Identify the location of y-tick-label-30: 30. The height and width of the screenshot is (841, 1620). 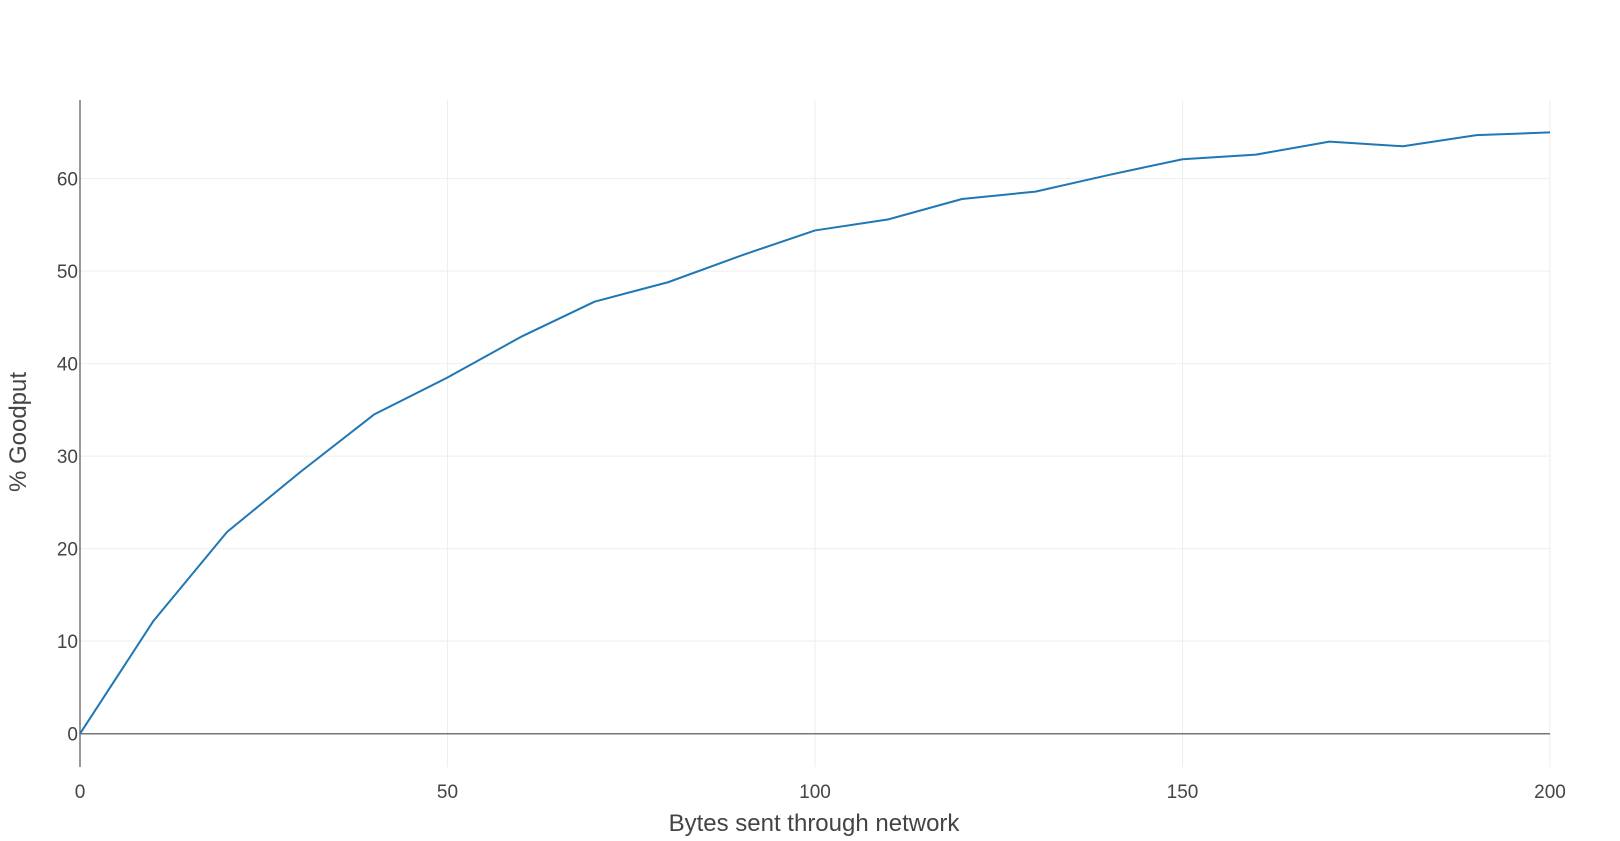
(67, 457).